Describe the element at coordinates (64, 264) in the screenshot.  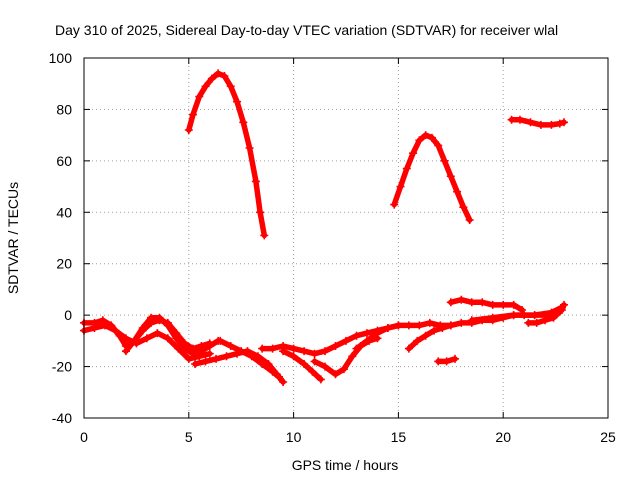
I see `y-tick-label: 20` at that location.